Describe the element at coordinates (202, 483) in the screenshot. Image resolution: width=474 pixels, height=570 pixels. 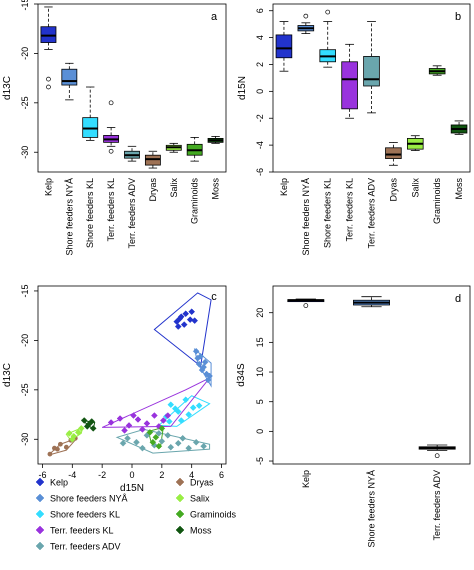
I see `legend-label: Dryas` at that location.